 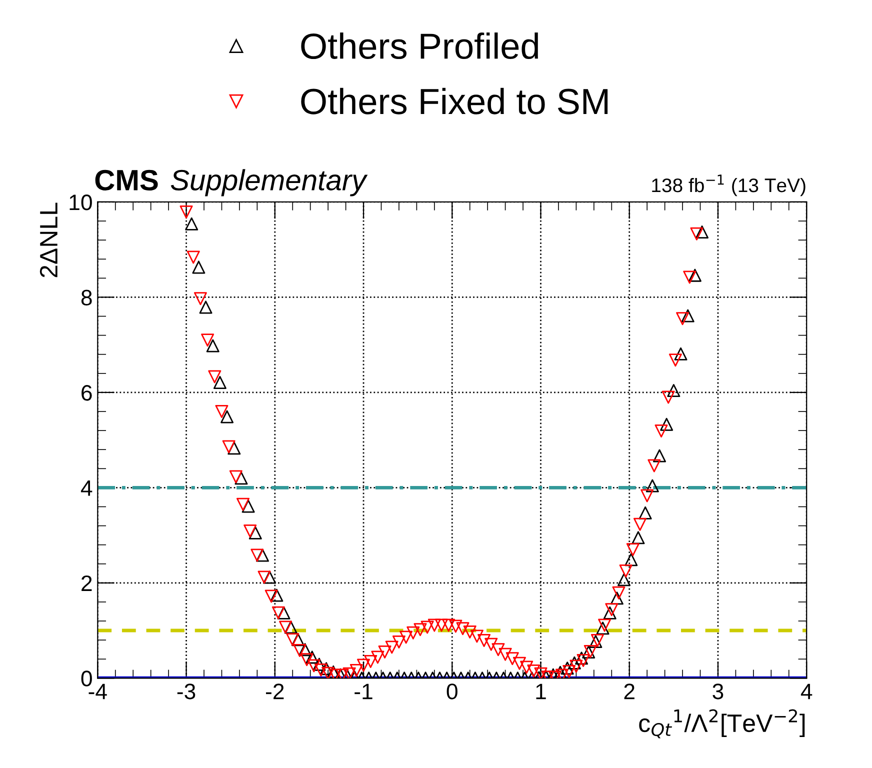 What do you see at coordinates (722, 723) in the screenshot?
I see `x-axis-title: c$_{Qt}$$^{1}$/Λ$^{2}$[TeV$^{−2}$]` at bounding box center [722, 723].